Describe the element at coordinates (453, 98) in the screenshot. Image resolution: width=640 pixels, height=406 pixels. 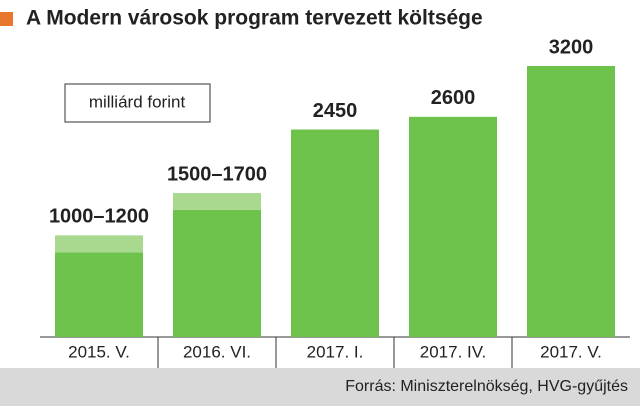
I see `value-label: 2600` at that location.